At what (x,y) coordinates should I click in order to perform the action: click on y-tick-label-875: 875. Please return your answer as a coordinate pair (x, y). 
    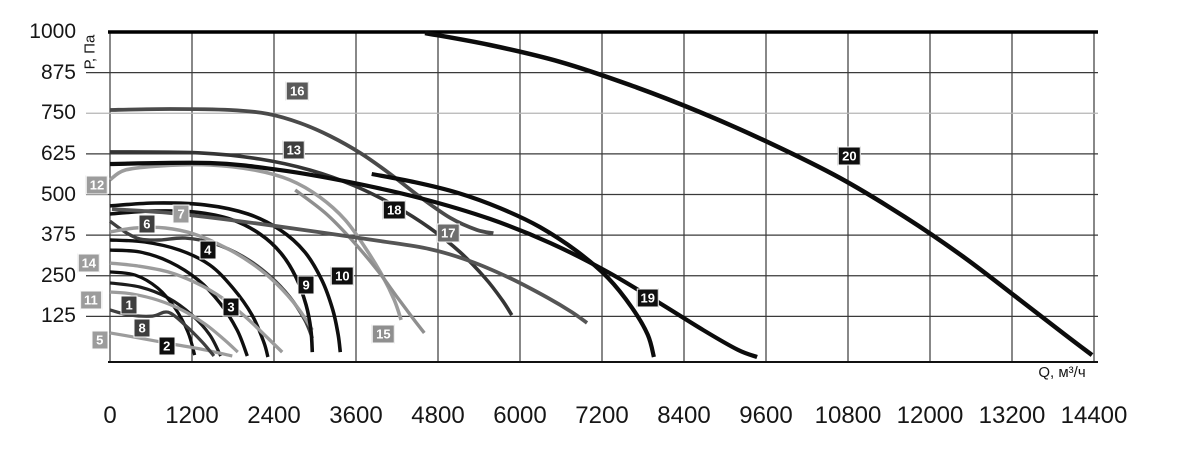
    Looking at the image, I should click on (58, 72).